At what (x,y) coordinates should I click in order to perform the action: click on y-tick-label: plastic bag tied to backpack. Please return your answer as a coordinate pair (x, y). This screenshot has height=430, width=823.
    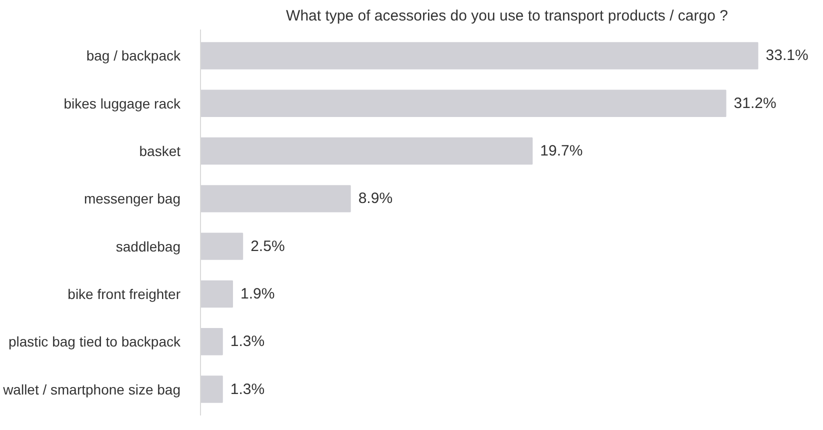
    Looking at the image, I should click on (95, 342).